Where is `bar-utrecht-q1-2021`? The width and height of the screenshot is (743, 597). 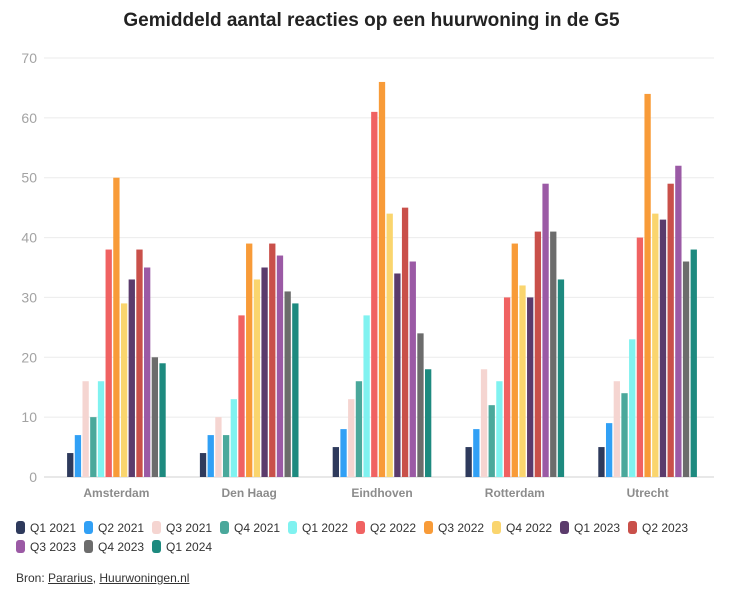 bar-utrecht-q1-2021 is located at coordinates (601, 462).